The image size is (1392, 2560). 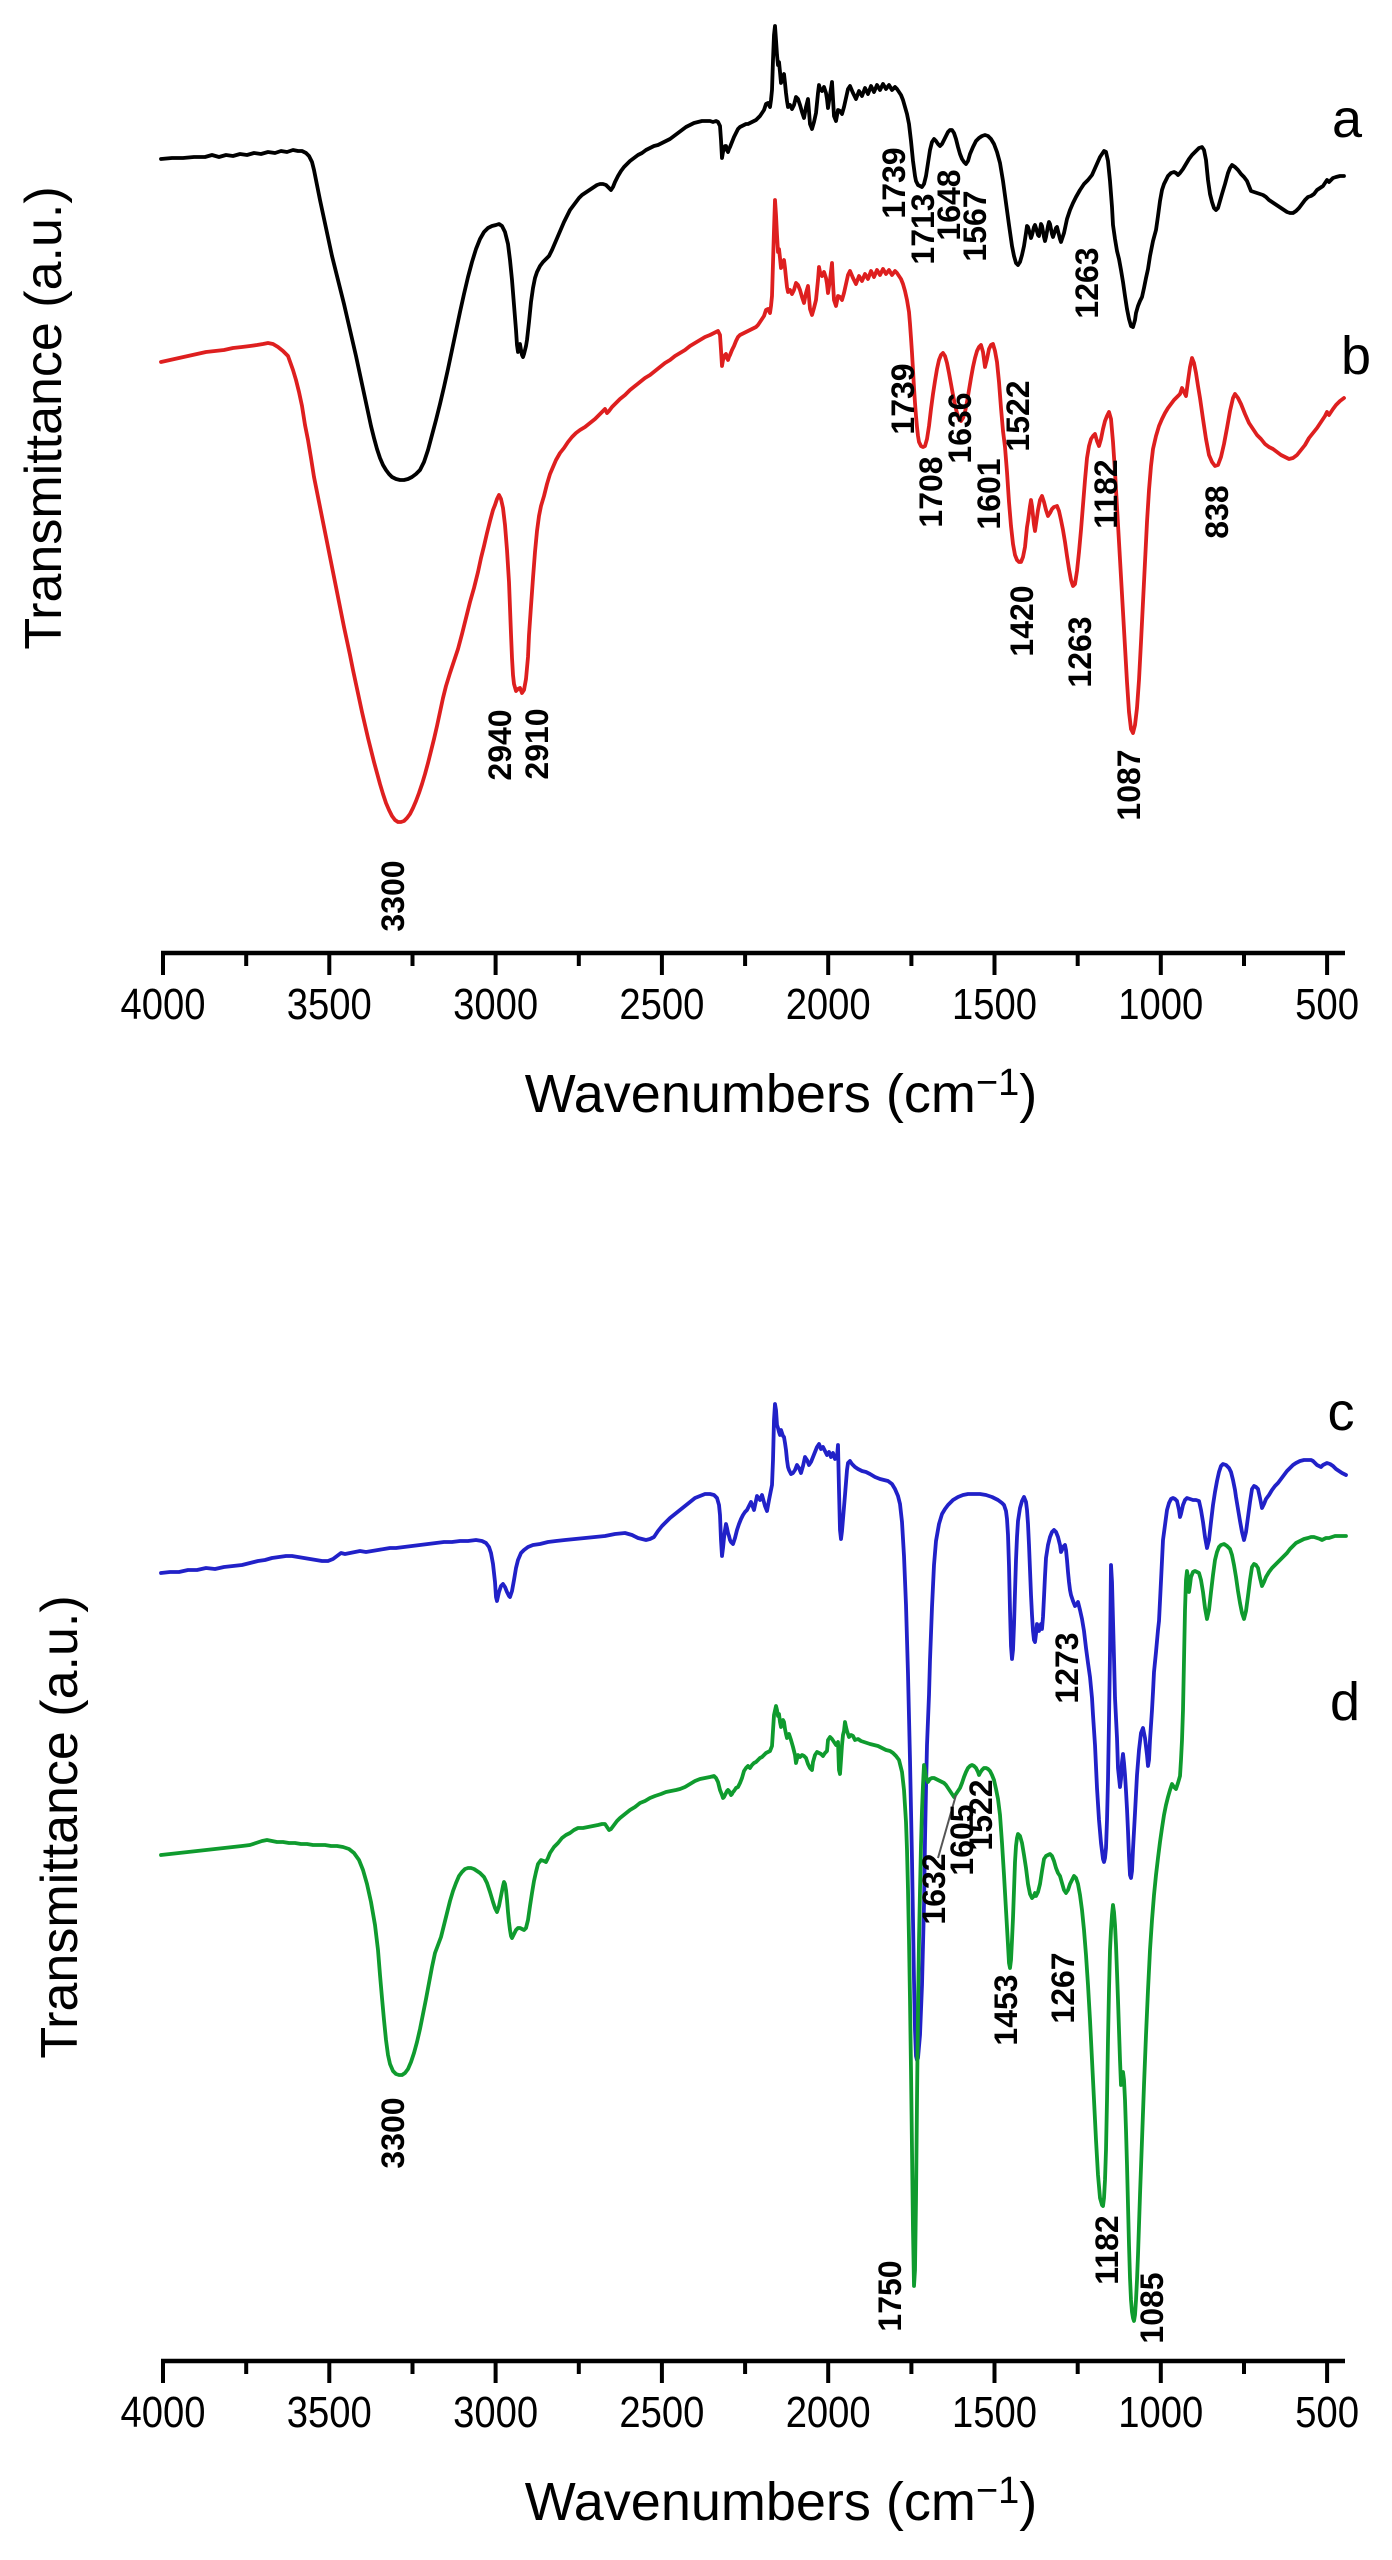 I want to click on svg-text: 2940, so click(x=500, y=744).